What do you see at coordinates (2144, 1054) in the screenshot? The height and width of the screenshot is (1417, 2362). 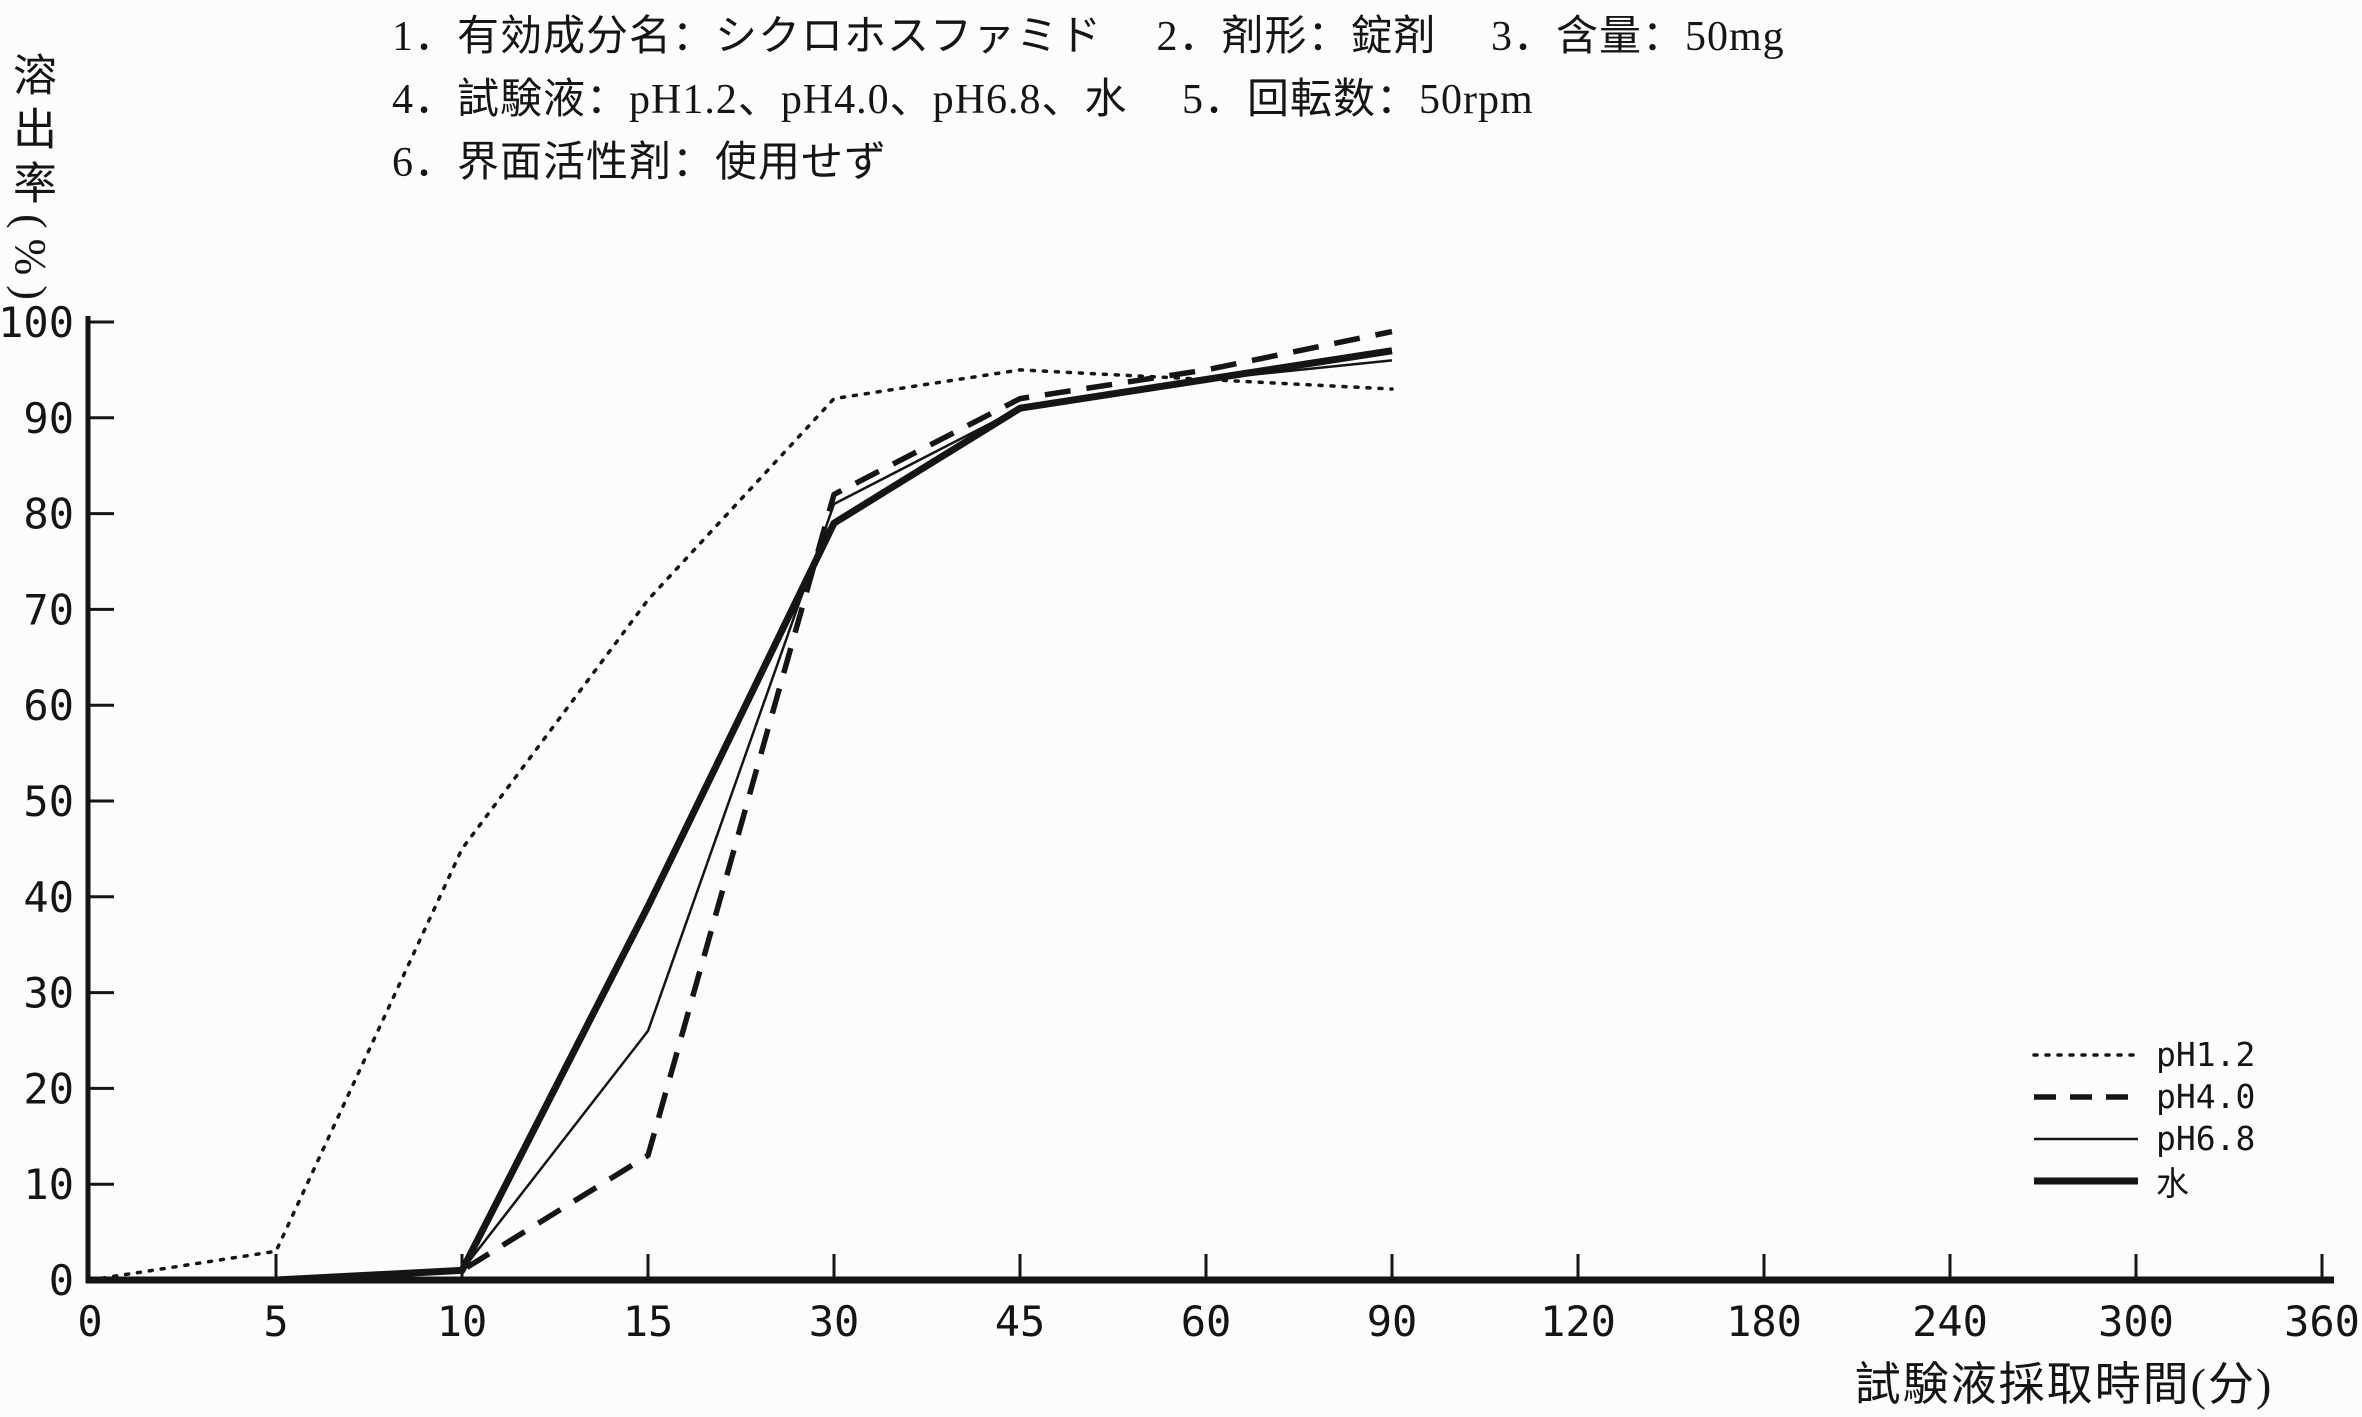 I see `legend-item-ph1-2: pH1.2` at bounding box center [2144, 1054].